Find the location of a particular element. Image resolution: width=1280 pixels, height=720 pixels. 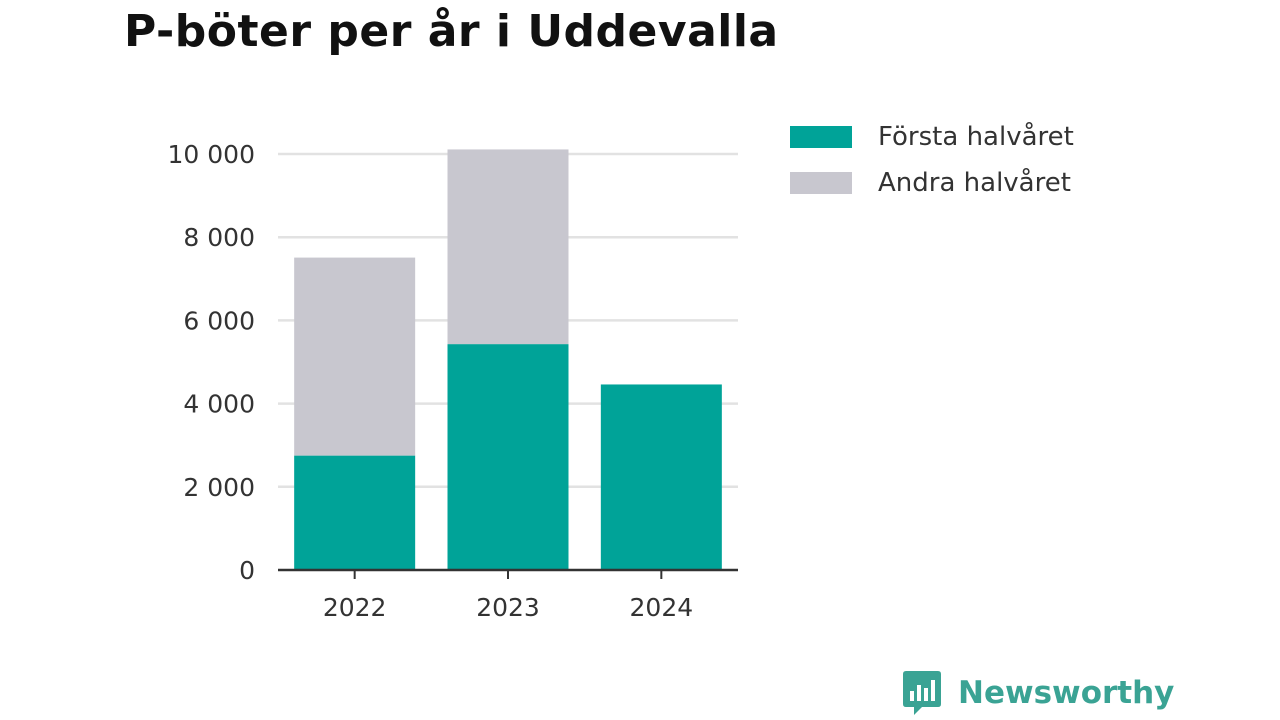

y-tick-label-1: 2 000 is located at coordinates (219, 487).